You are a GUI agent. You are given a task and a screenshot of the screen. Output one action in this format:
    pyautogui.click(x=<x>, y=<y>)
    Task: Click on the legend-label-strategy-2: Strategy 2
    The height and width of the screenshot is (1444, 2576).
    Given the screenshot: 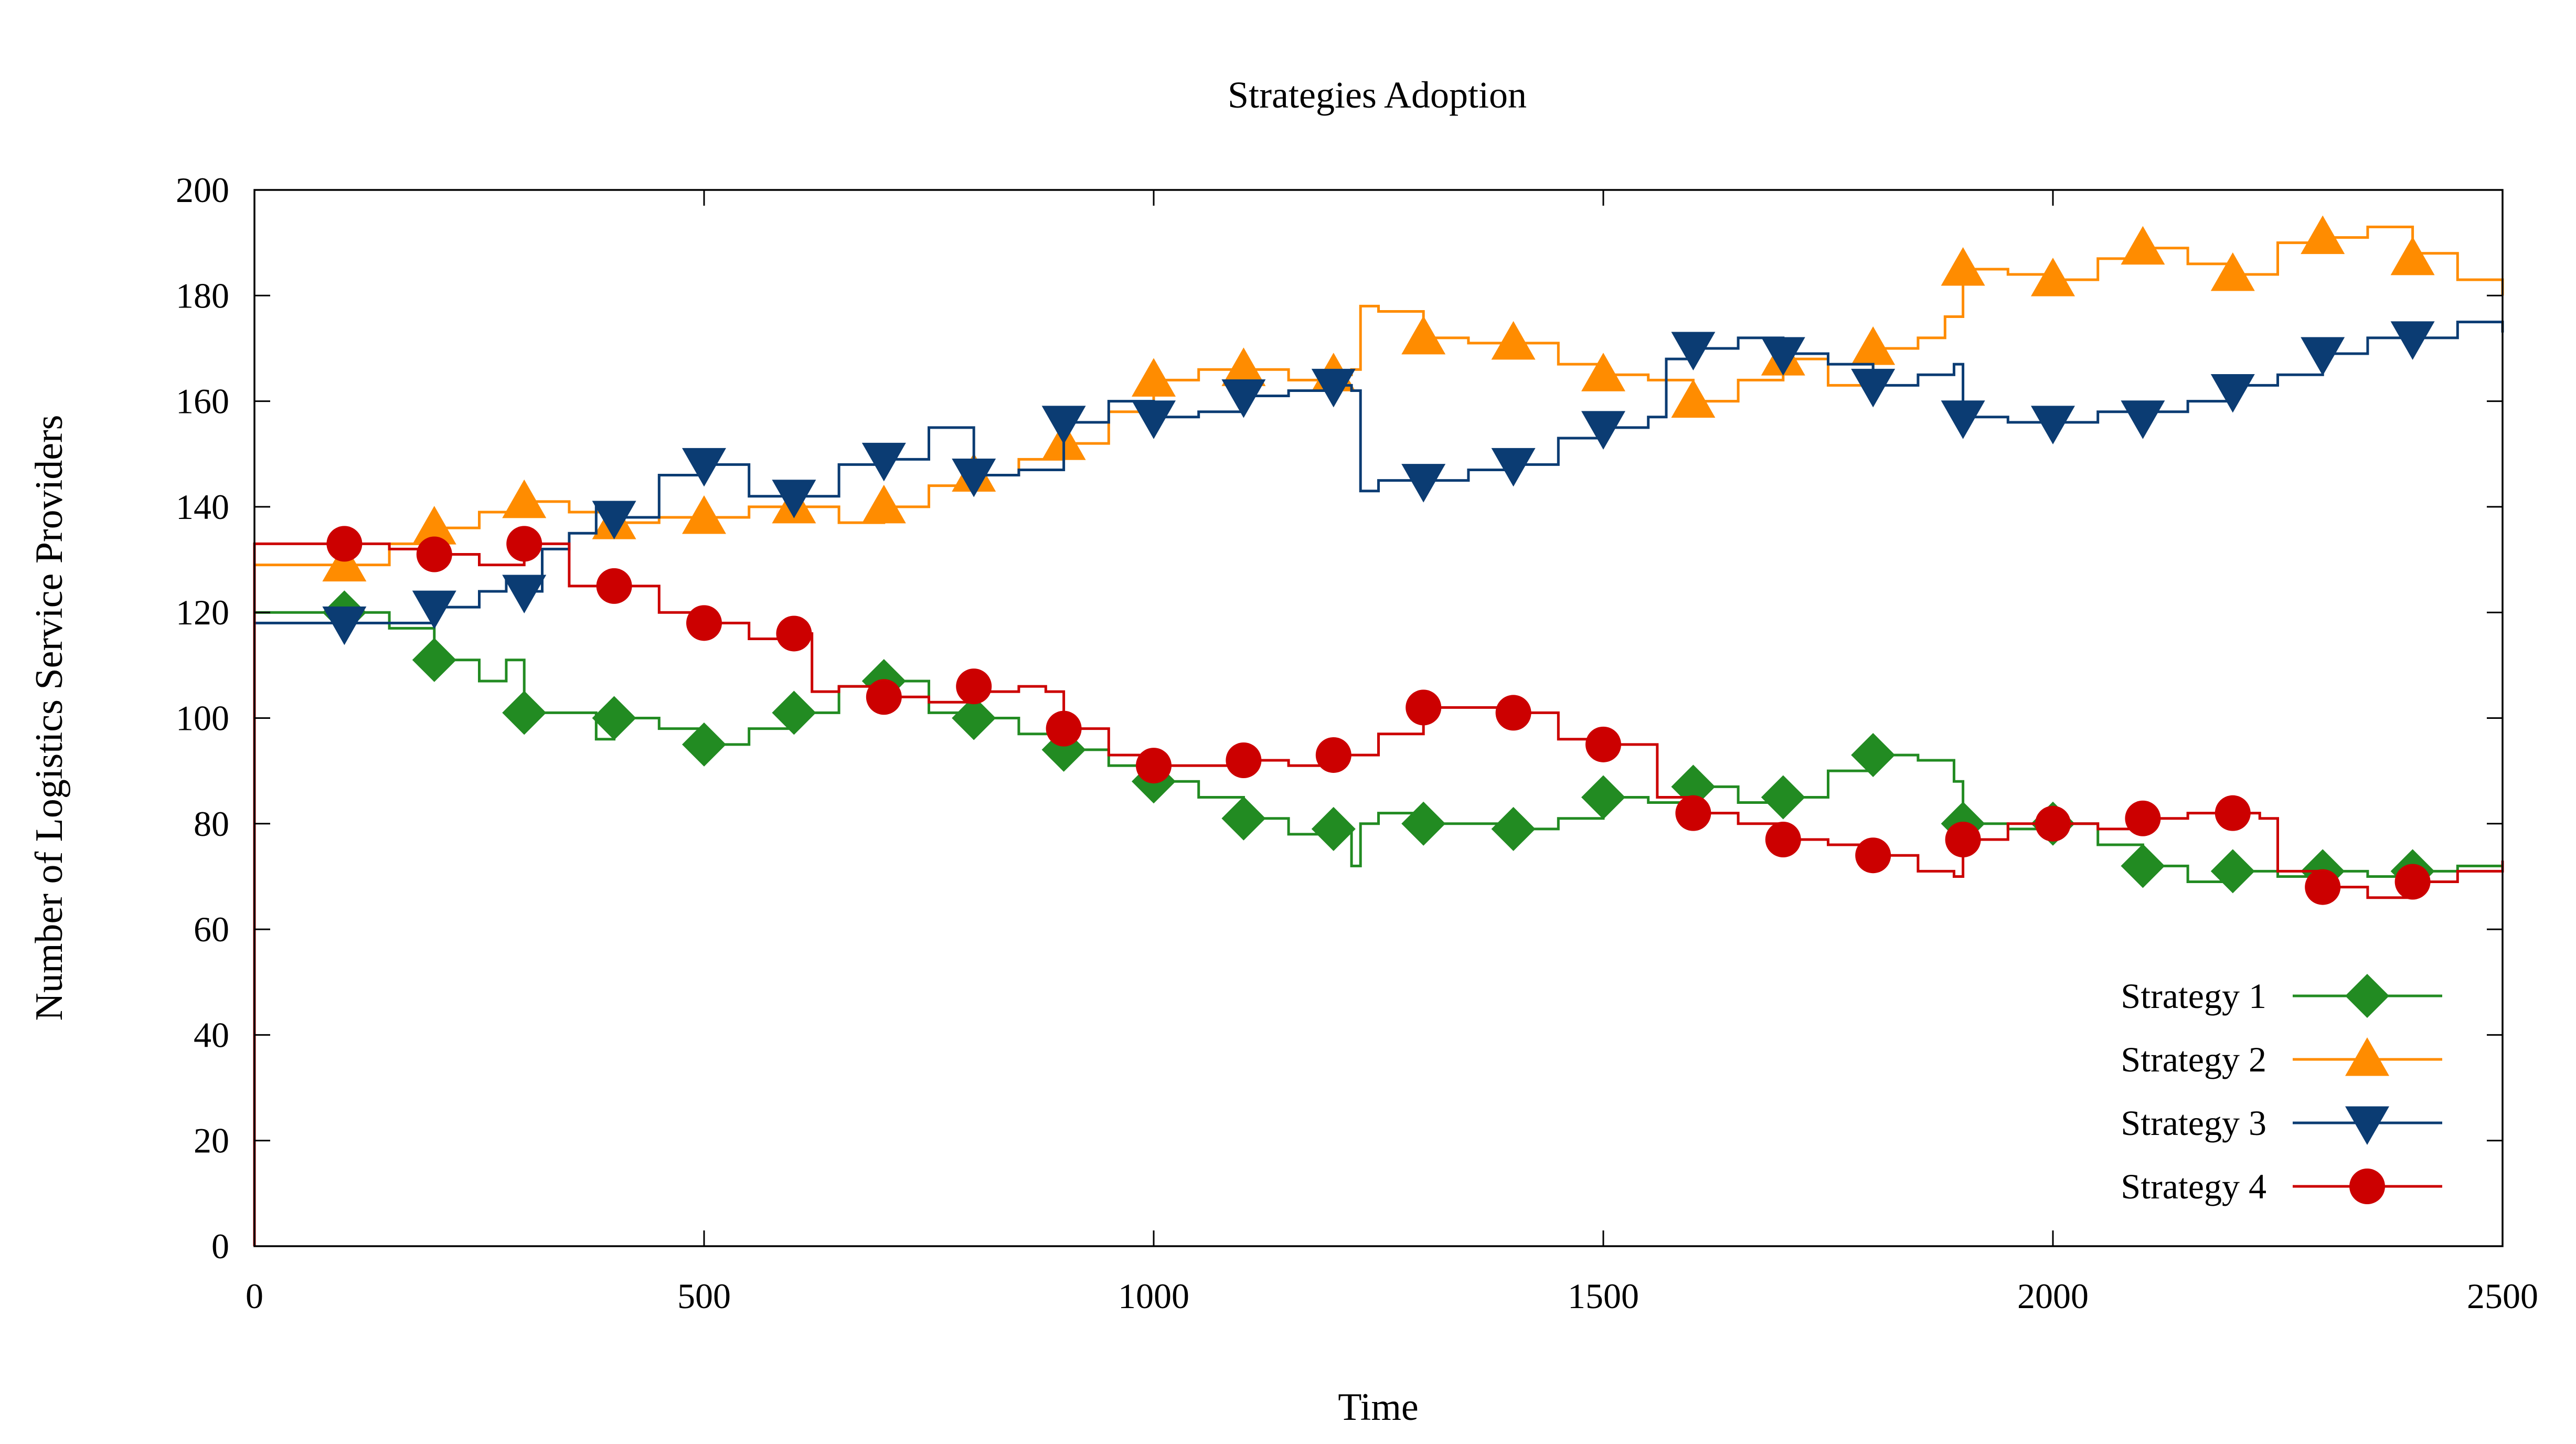 What is the action you would take?
    pyautogui.click(x=2193, y=1059)
    